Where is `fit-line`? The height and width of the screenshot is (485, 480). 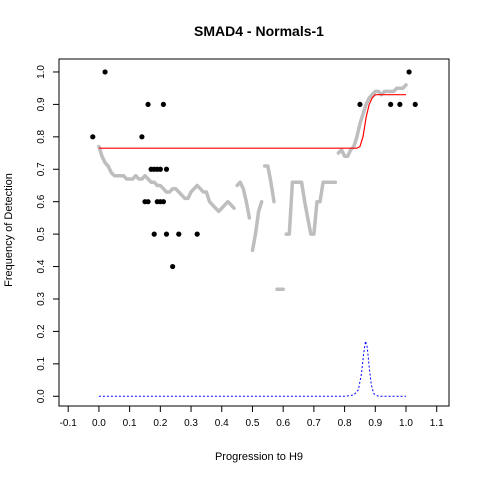
fit-line is located at coordinates (252, 121).